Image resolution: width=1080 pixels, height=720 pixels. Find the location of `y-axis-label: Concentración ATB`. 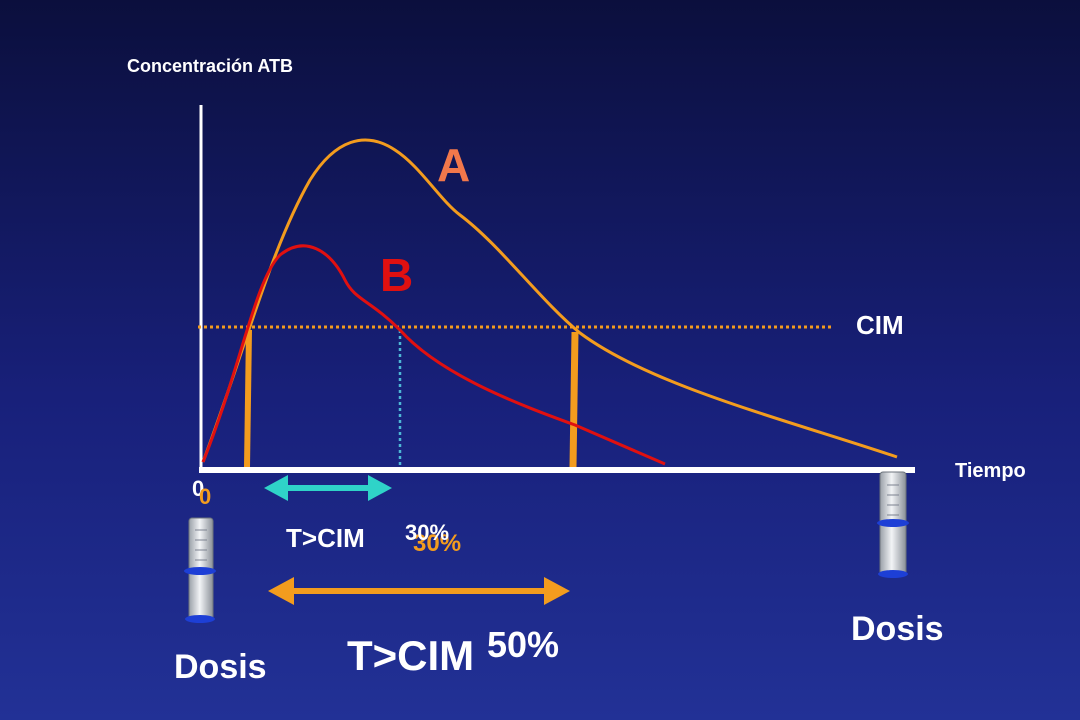

y-axis-label: Concentración ATB is located at coordinates (210, 66).